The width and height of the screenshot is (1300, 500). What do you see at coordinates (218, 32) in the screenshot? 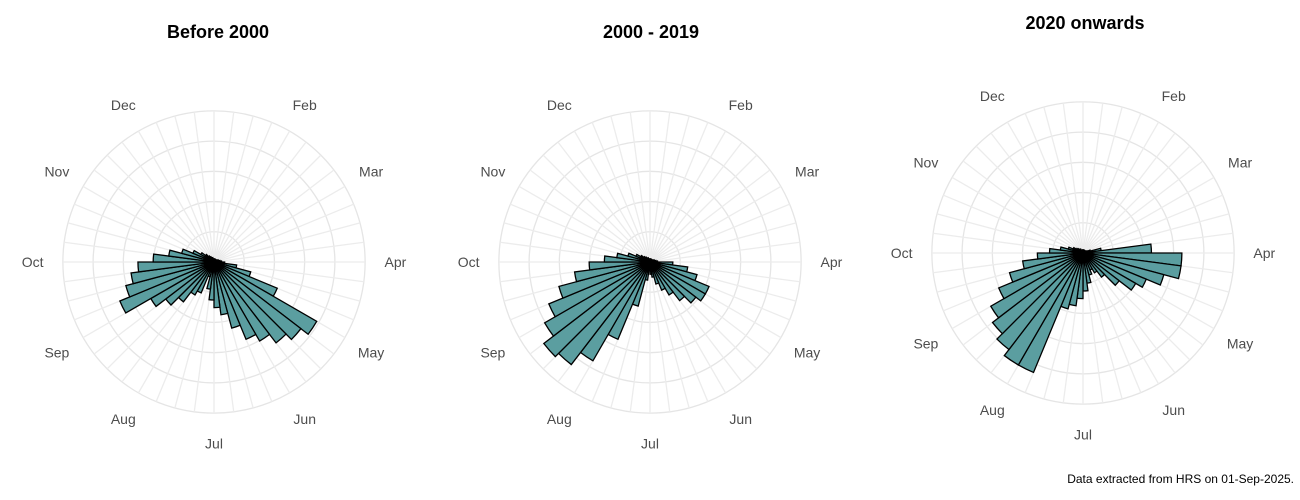
I see `panel-title: Before 2000` at bounding box center [218, 32].